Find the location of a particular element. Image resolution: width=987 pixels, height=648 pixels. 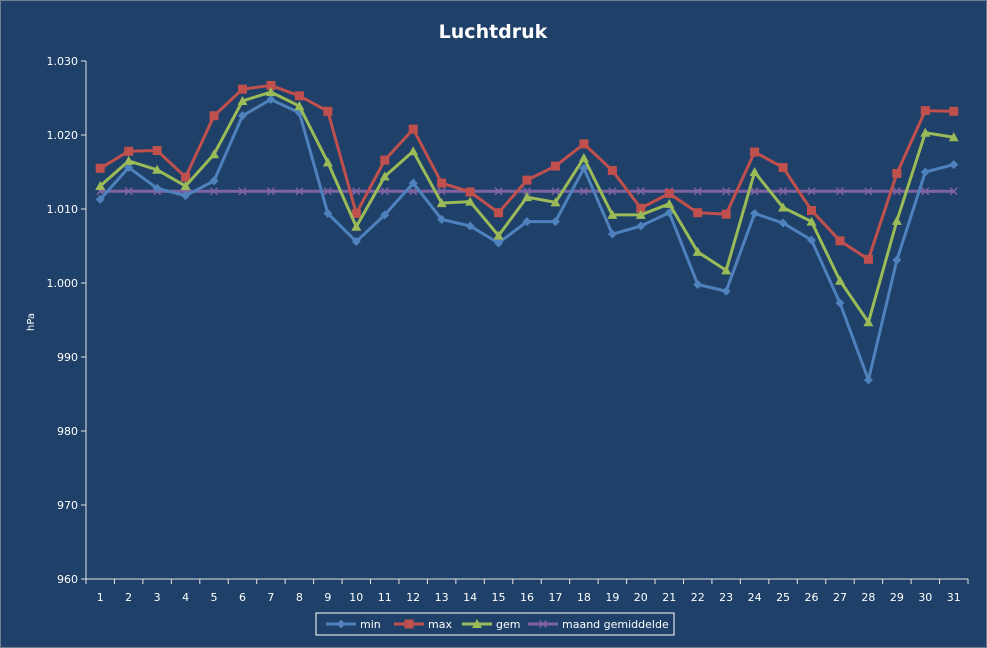

legend-label: max is located at coordinates (440, 624).